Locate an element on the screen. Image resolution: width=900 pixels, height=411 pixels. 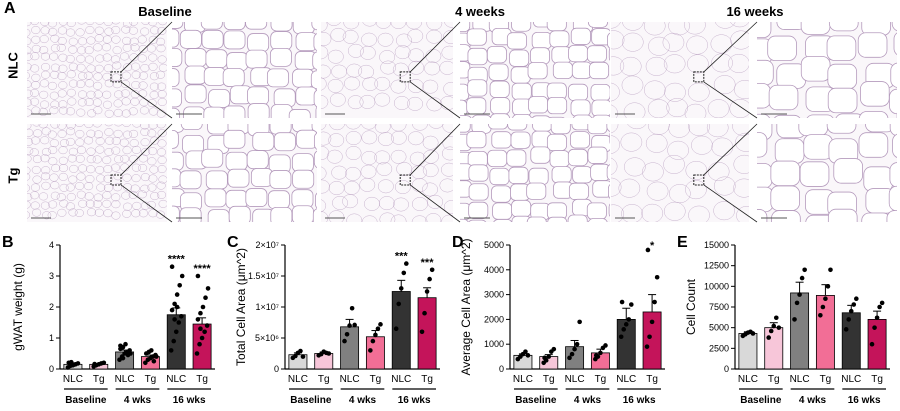
panel-letter: B is located at coordinates (8, 242).